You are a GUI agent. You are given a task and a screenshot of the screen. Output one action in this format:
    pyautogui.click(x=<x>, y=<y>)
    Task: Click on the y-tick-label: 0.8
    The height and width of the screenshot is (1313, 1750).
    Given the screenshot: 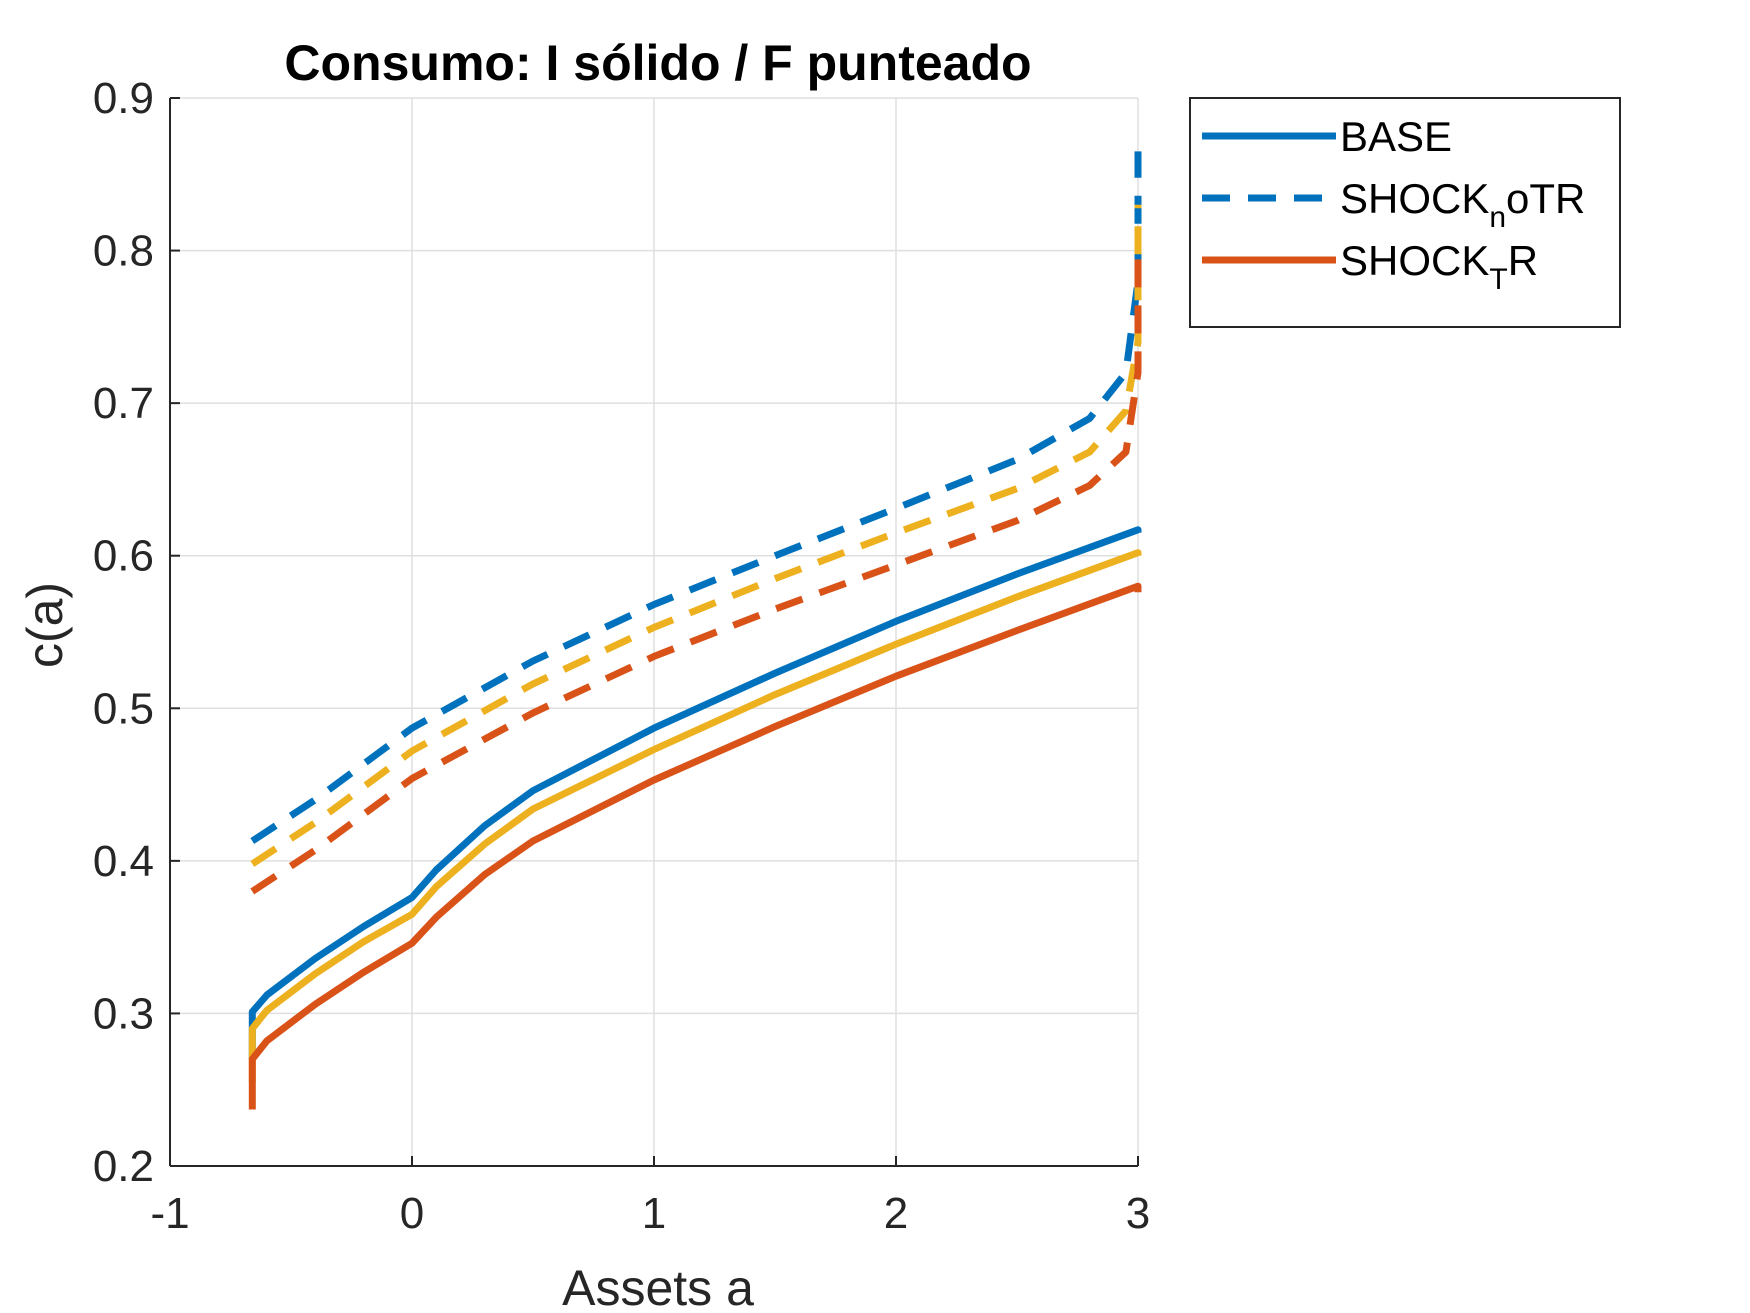 What is the action you would take?
    pyautogui.click(x=123, y=251)
    